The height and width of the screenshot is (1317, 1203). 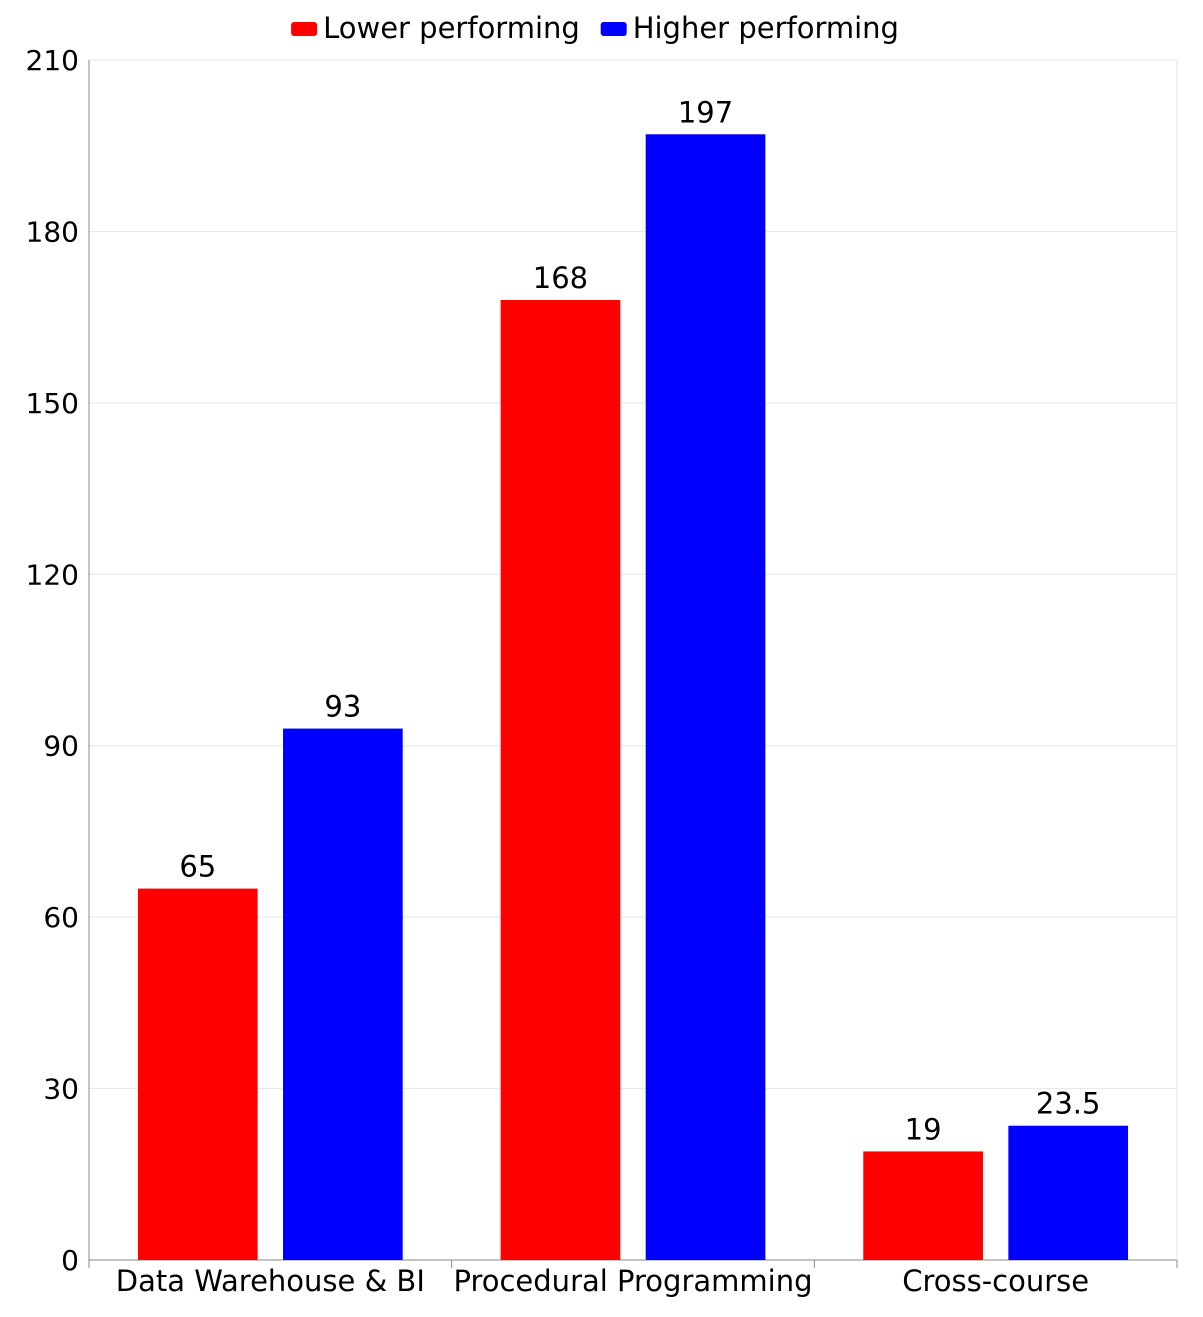 What do you see at coordinates (1068, 1104) in the screenshot?
I see `data-label: 23.5` at bounding box center [1068, 1104].